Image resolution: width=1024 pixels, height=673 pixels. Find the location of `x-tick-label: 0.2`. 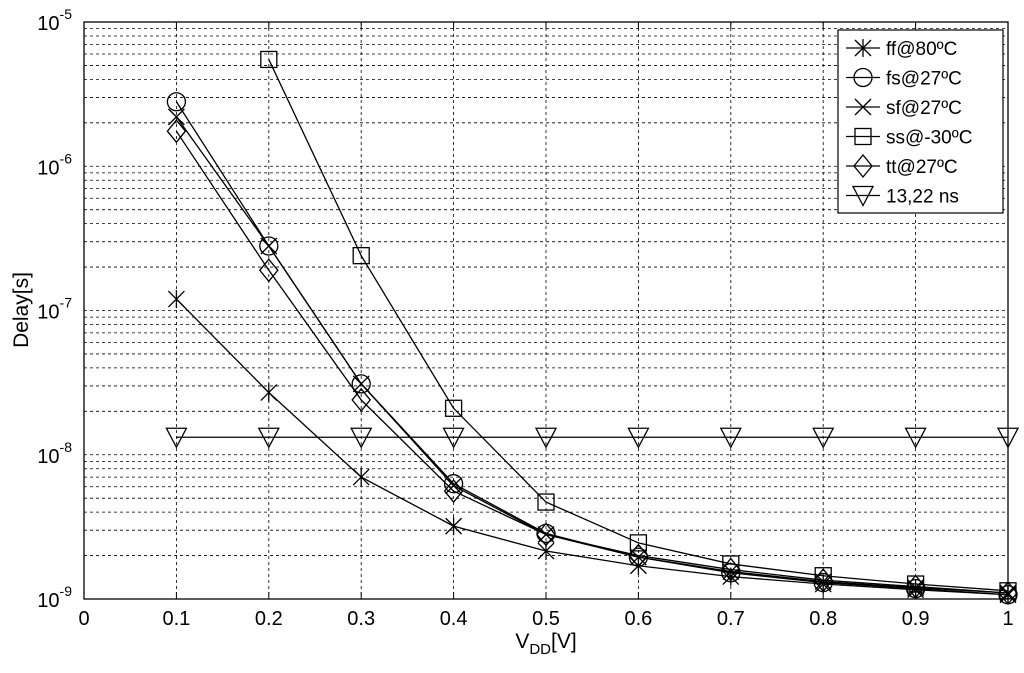

x-tick-label: 0.2 is located at coordinates (269, 619).